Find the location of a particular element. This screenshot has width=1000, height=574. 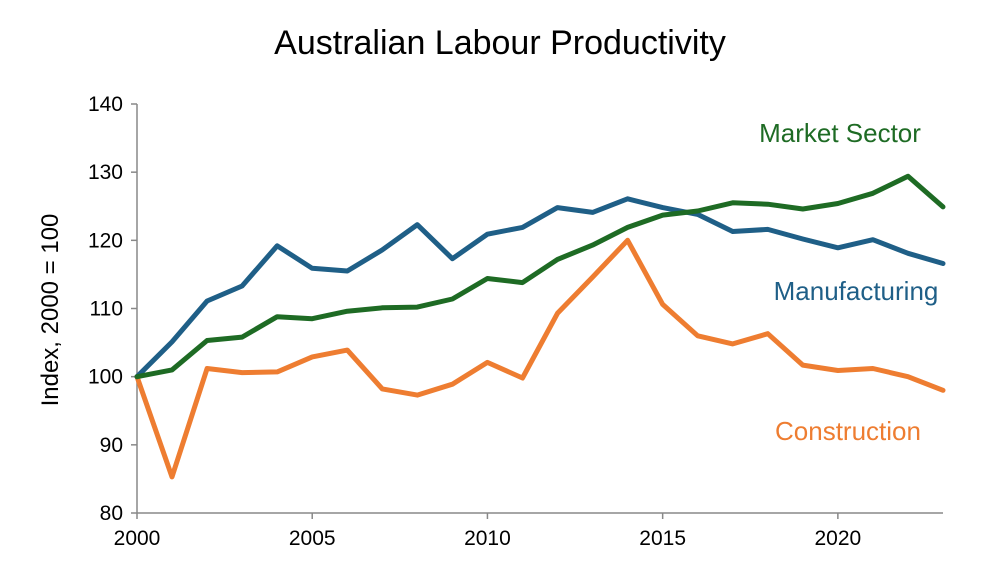

series-label-market-sector: Market Sector is located at coordinates (840, 133).